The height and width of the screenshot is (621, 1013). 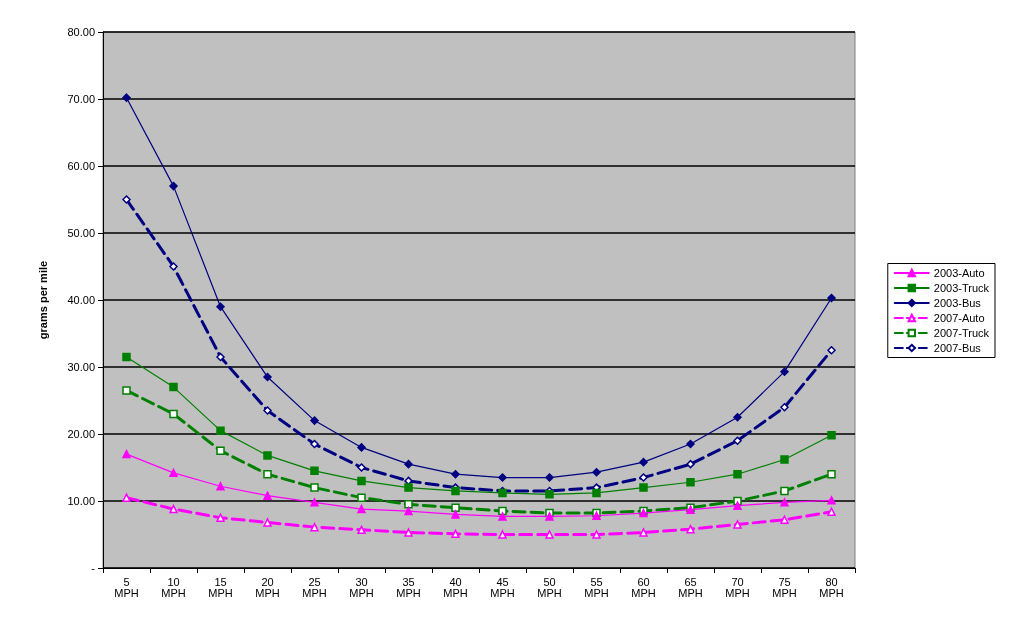 What do you see at coordinates (961, 333) in the screenshot?
I see `legend-label: 2007-Truck` at bounding box center [961, 333].